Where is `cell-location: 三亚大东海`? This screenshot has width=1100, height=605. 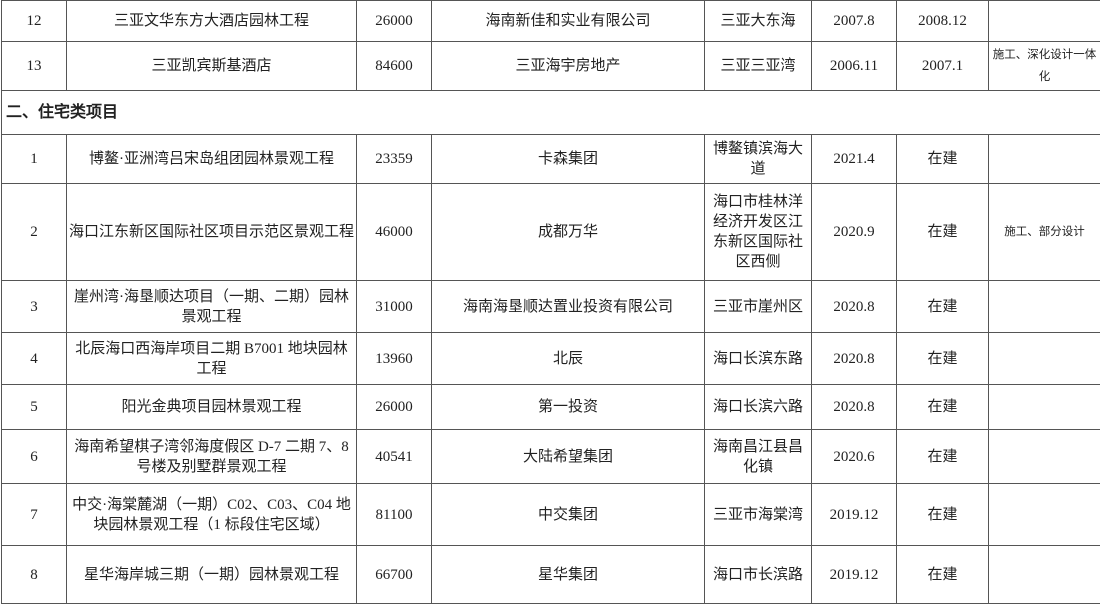 cell-location: 三亚大东海 is located at coordinates (758, 21).